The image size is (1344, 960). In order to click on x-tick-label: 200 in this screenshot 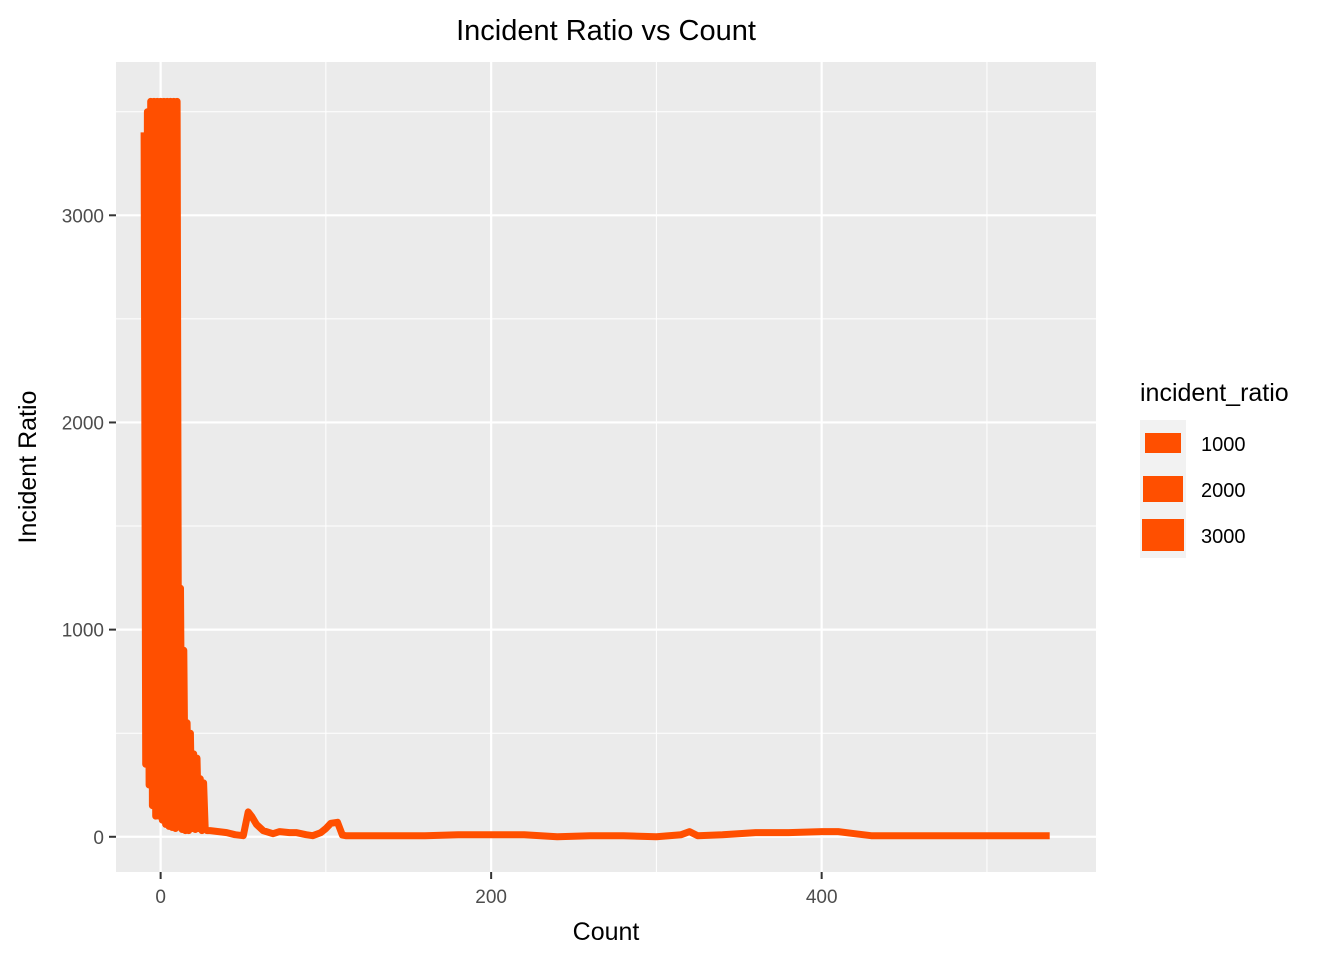, I will do `click(491, 897)`.